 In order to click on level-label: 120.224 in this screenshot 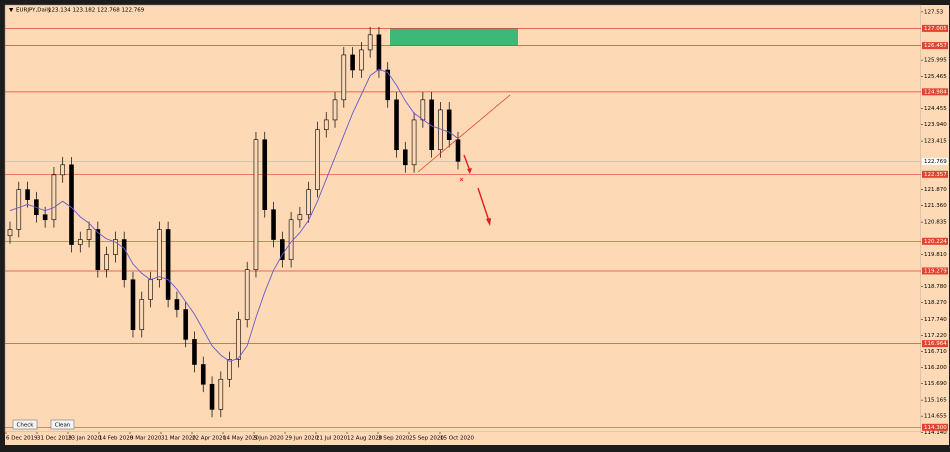, I will do `click(935, 242)`.